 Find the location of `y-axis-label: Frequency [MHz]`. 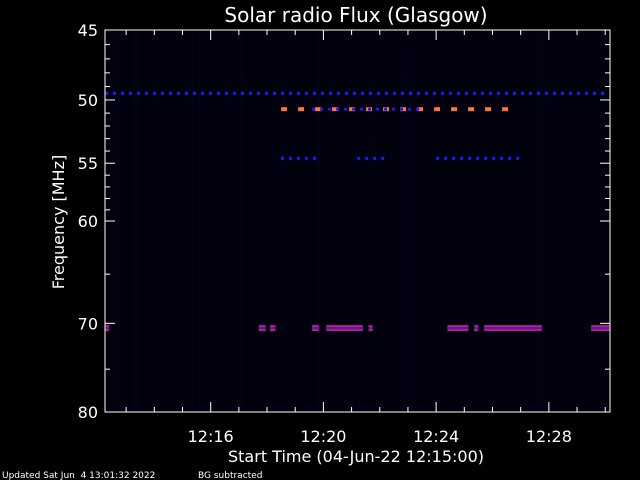

y-axis-label: Frequency [MHz] is located at coordinates (58, 222).